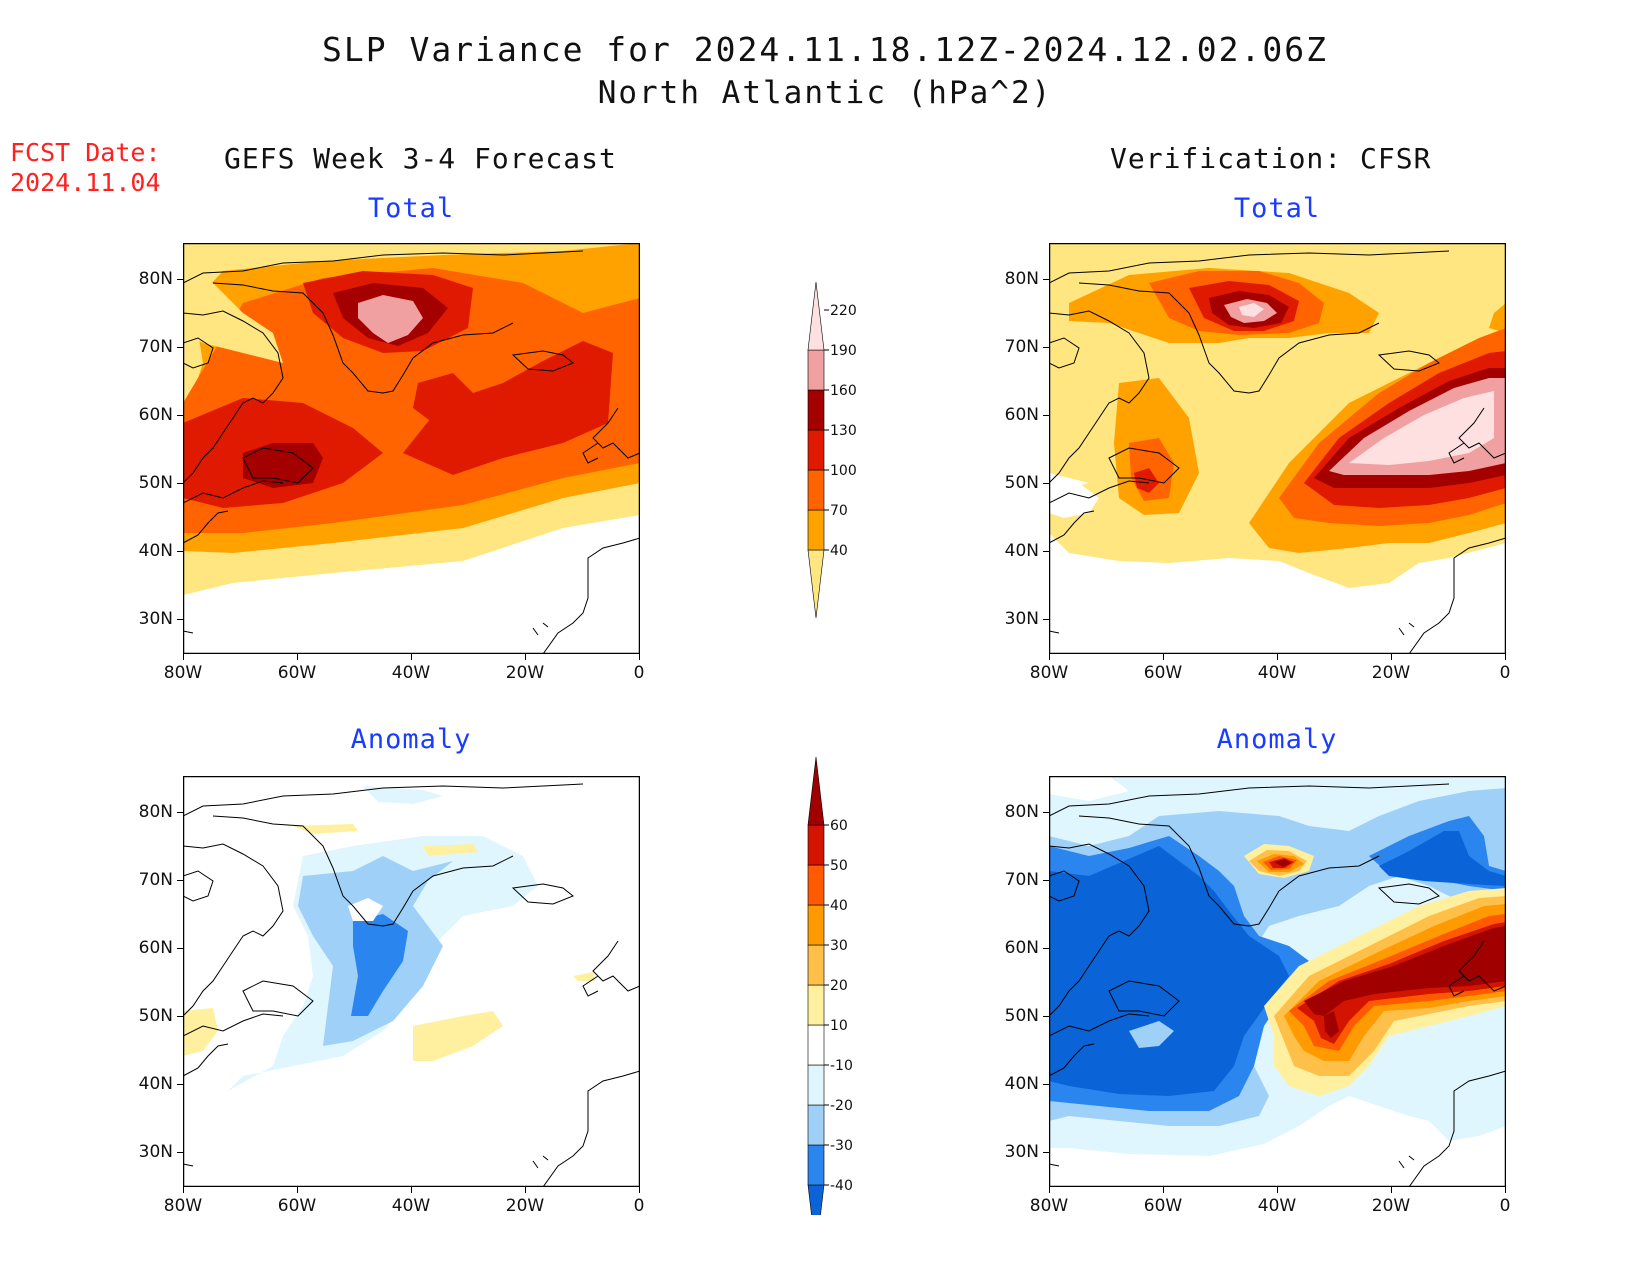 The image size is (1650, 1275). Describe the element at coordinates (832, 450) in the screenshot. I see `colorbar-total: 40 70 100 130 160 190 220` at that location.